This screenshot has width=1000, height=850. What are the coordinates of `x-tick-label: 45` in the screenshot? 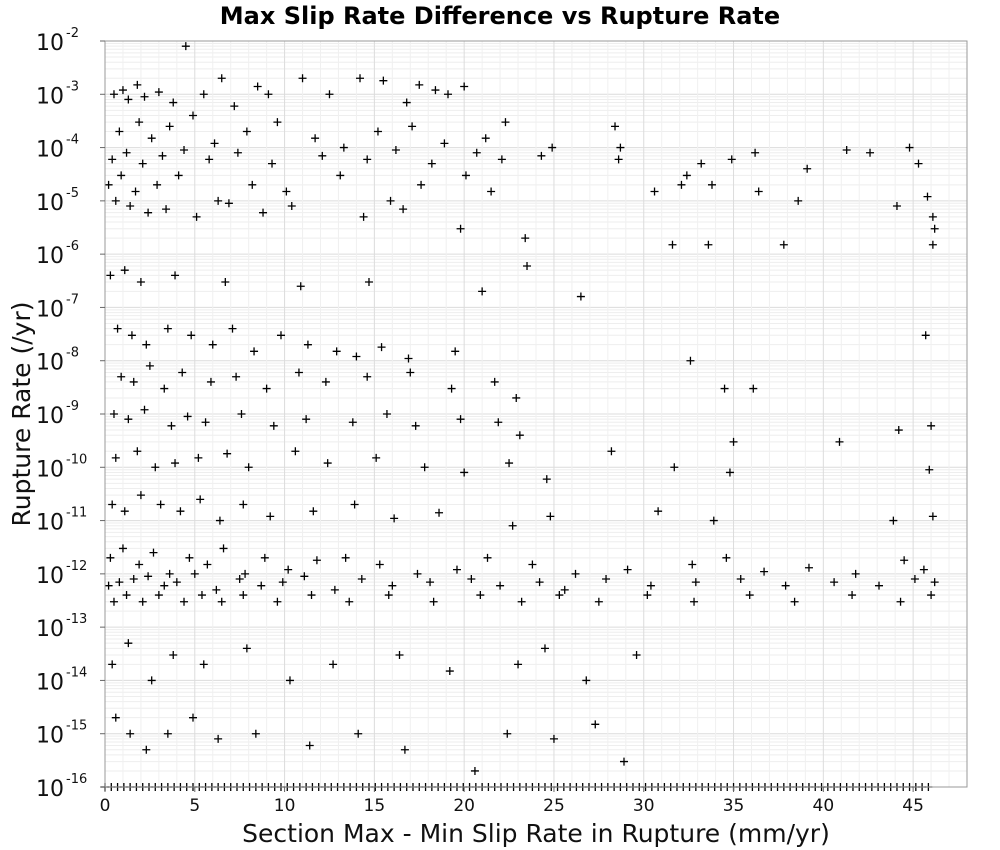 It's located at (913, 806).